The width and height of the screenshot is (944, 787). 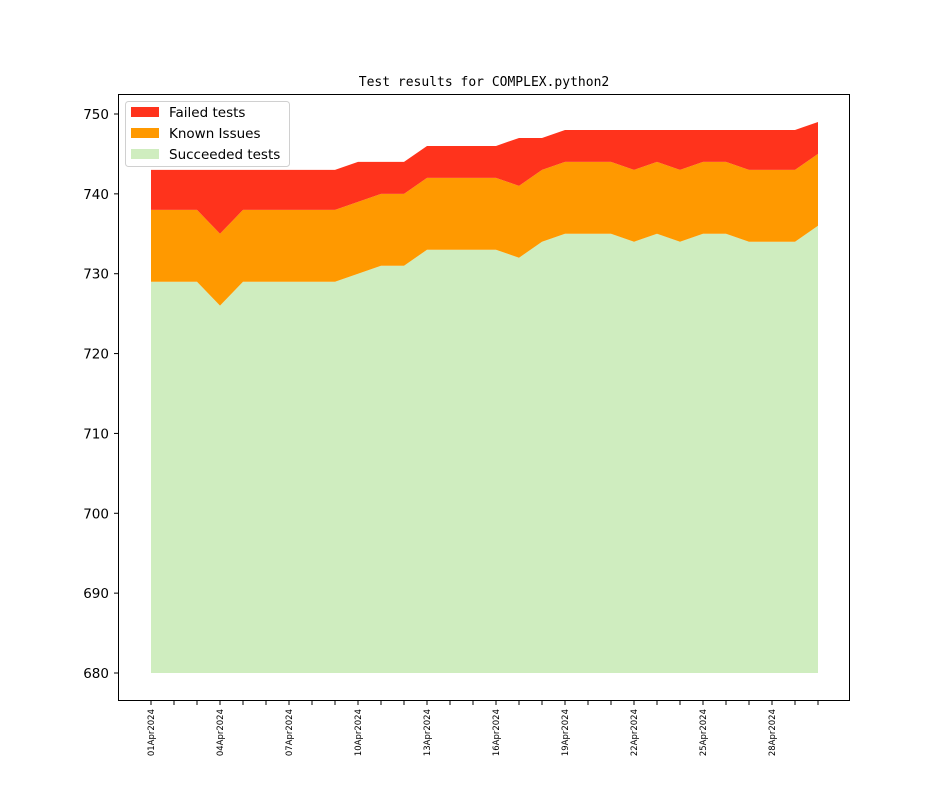 I want to click on y-tick-label: 680, so click(x=96, y=674).